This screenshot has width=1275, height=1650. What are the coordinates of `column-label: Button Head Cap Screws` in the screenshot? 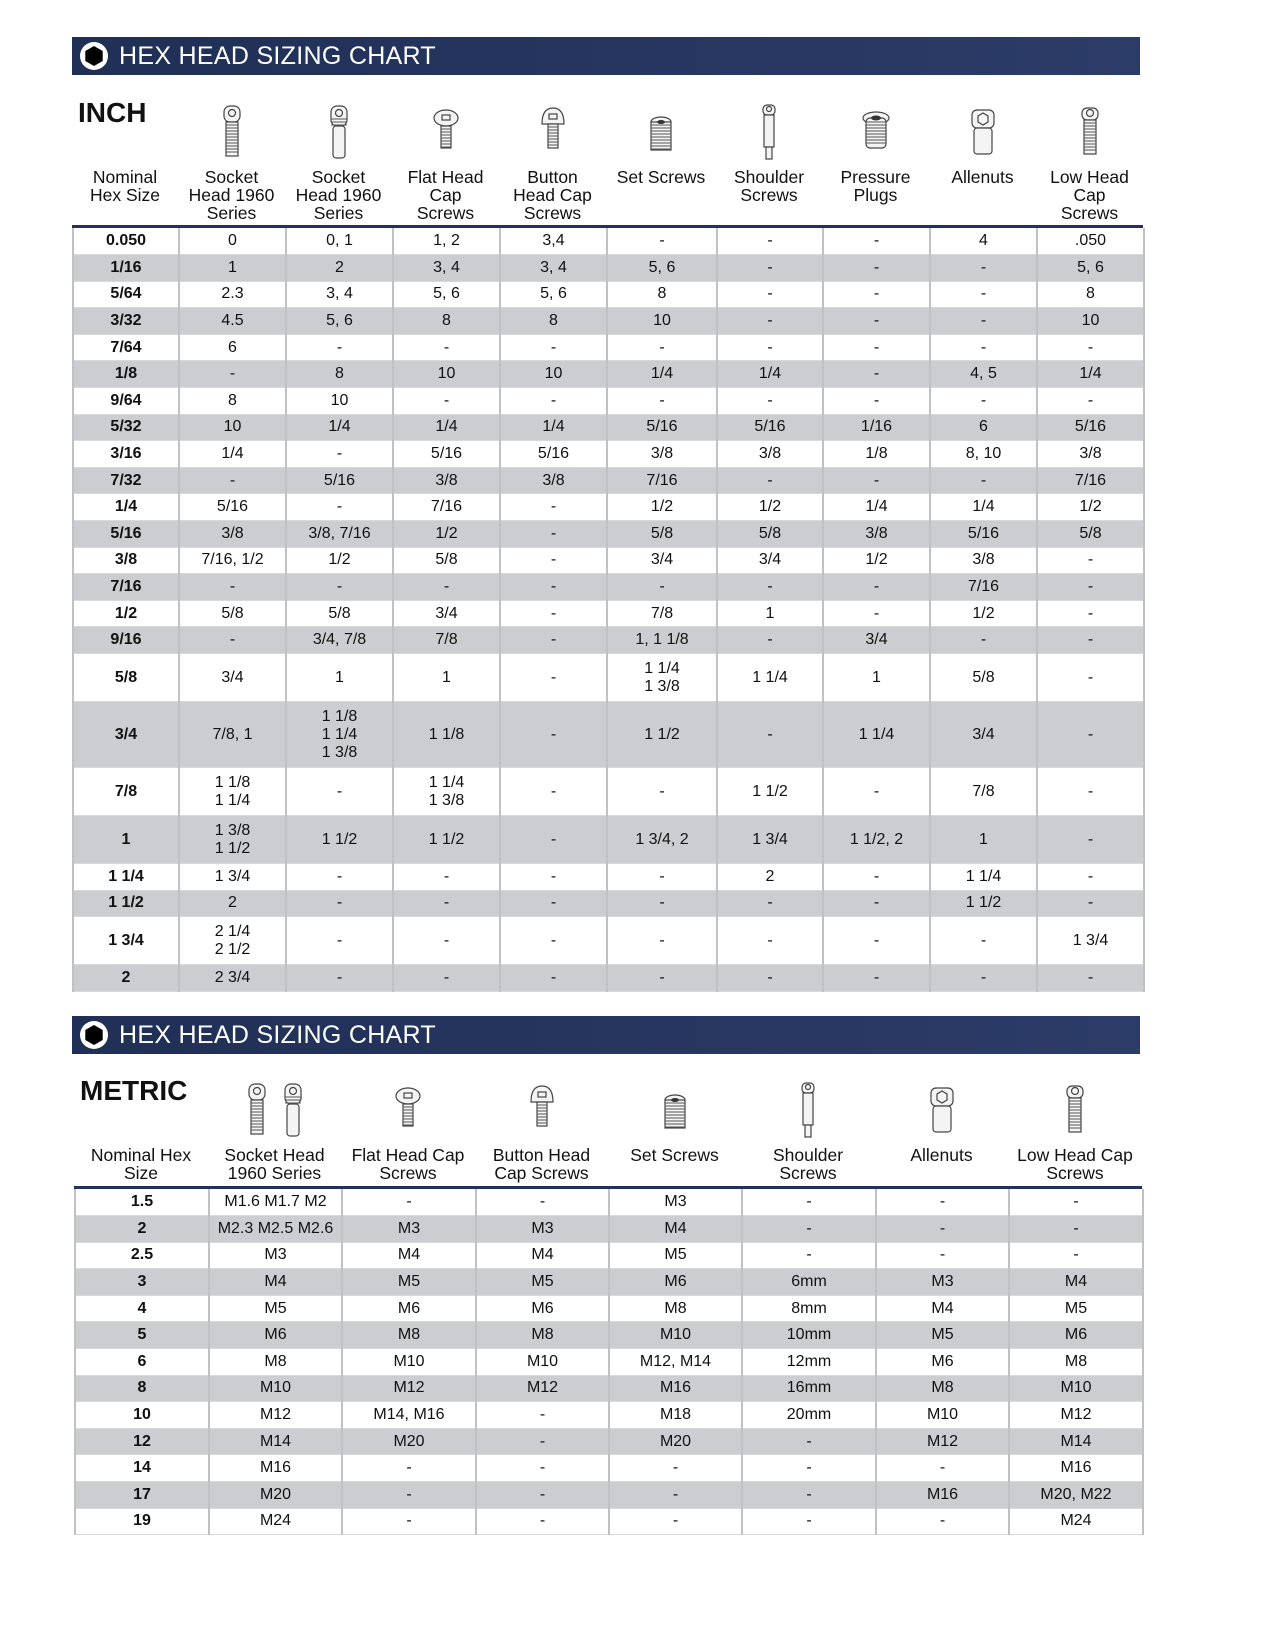 It's located at (552, 195).